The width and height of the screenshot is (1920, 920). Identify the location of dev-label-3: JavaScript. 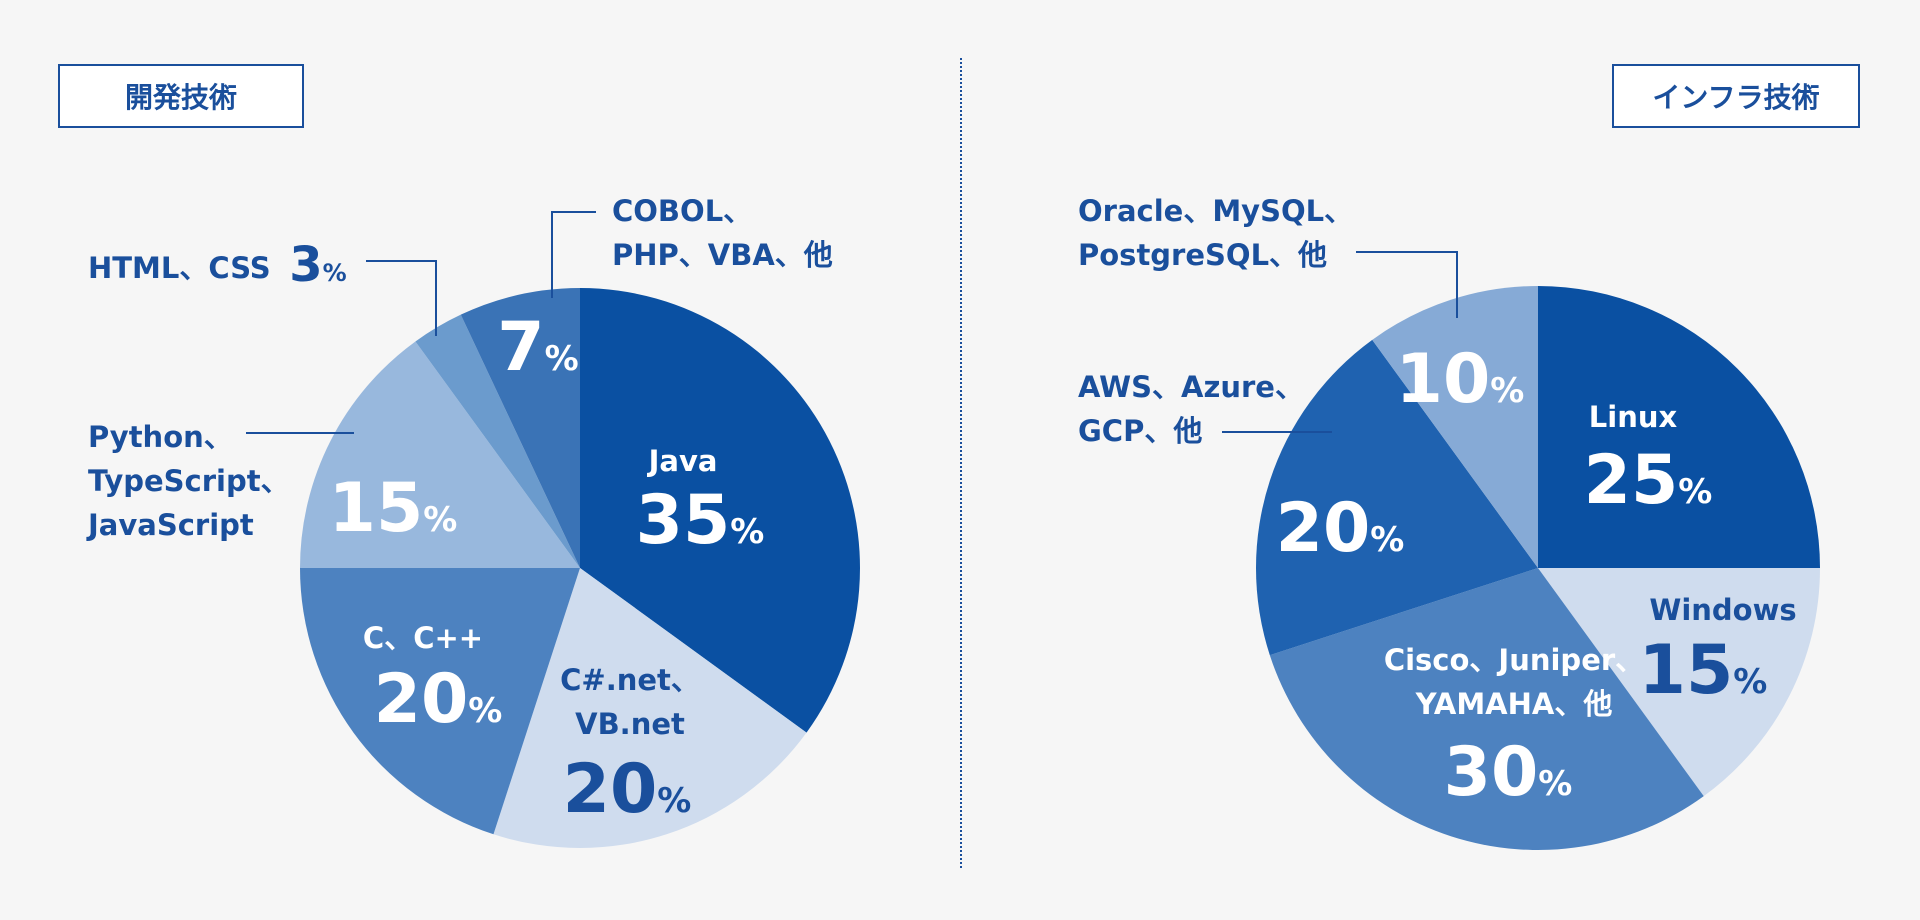
(170, 525).